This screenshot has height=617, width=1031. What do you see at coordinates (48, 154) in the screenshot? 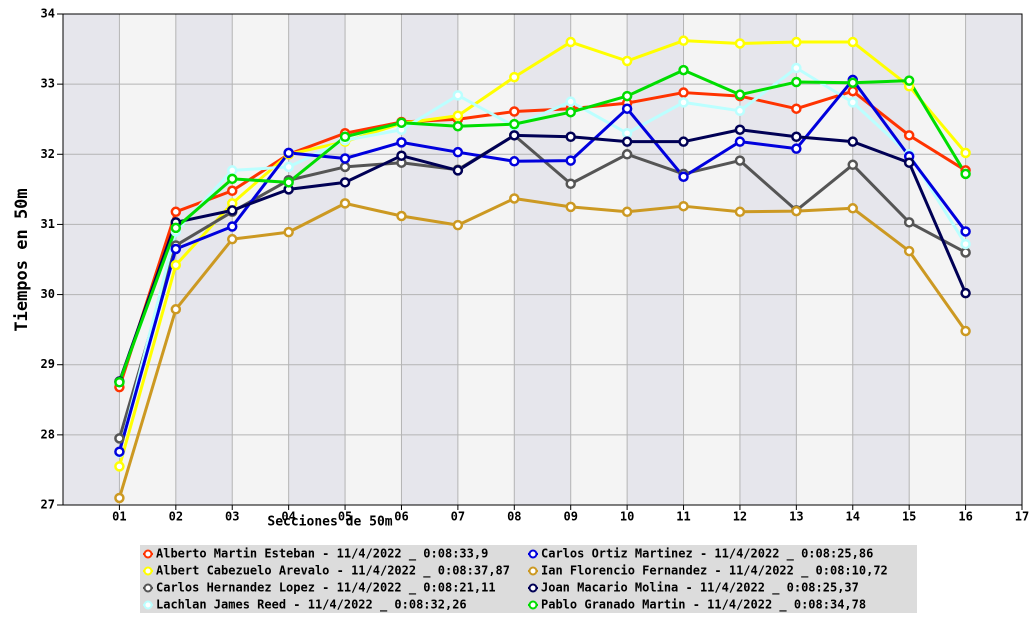
I see `y-tick-label: 32` at bounding box center [48, 154].